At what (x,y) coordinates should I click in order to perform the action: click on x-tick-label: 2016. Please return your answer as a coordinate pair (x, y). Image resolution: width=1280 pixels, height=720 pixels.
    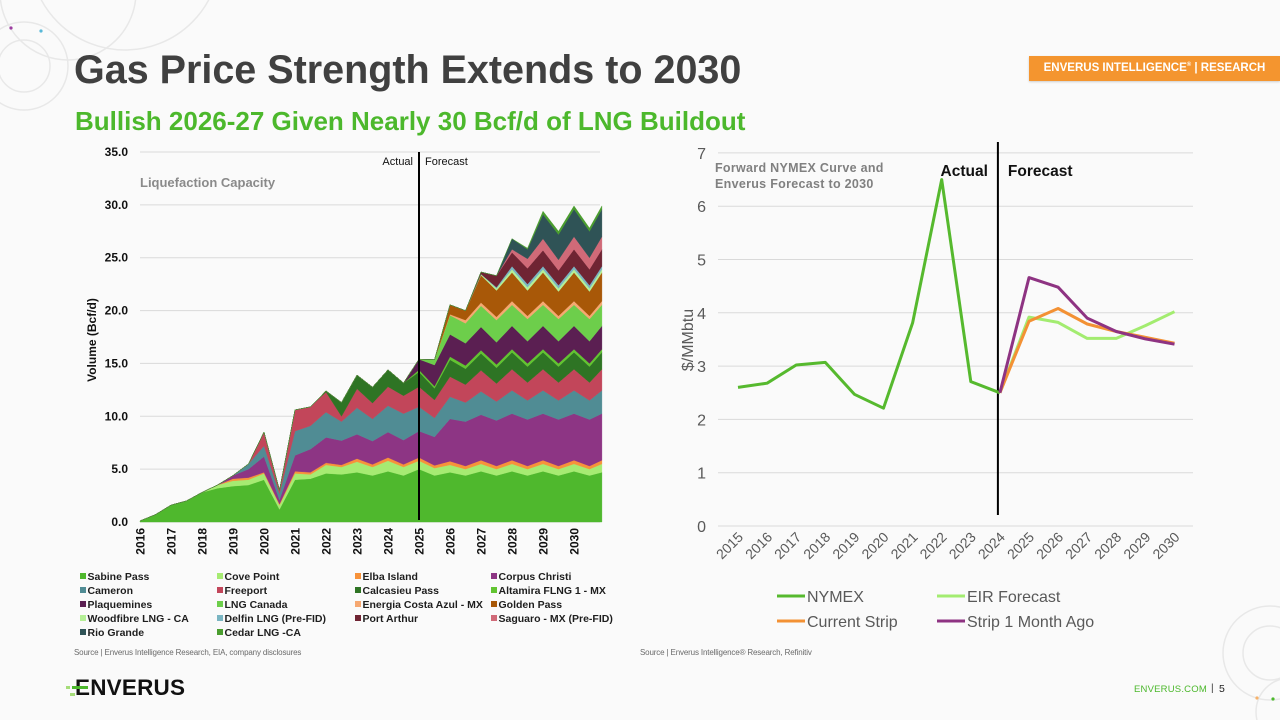
    Looking at the image, I should click on (141, 541).